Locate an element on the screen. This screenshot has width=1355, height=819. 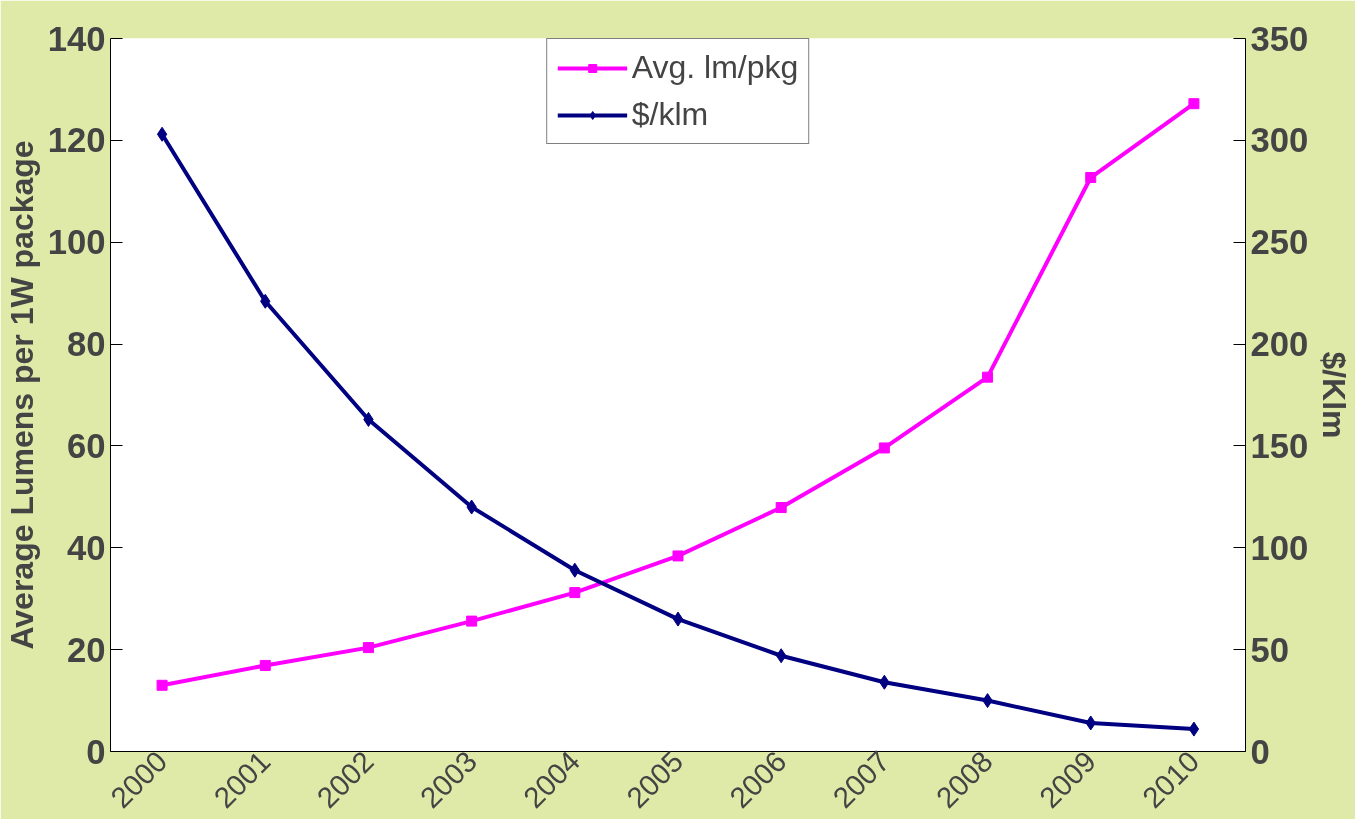
y-tick-label: 40 is located at coordinates (86, 547).